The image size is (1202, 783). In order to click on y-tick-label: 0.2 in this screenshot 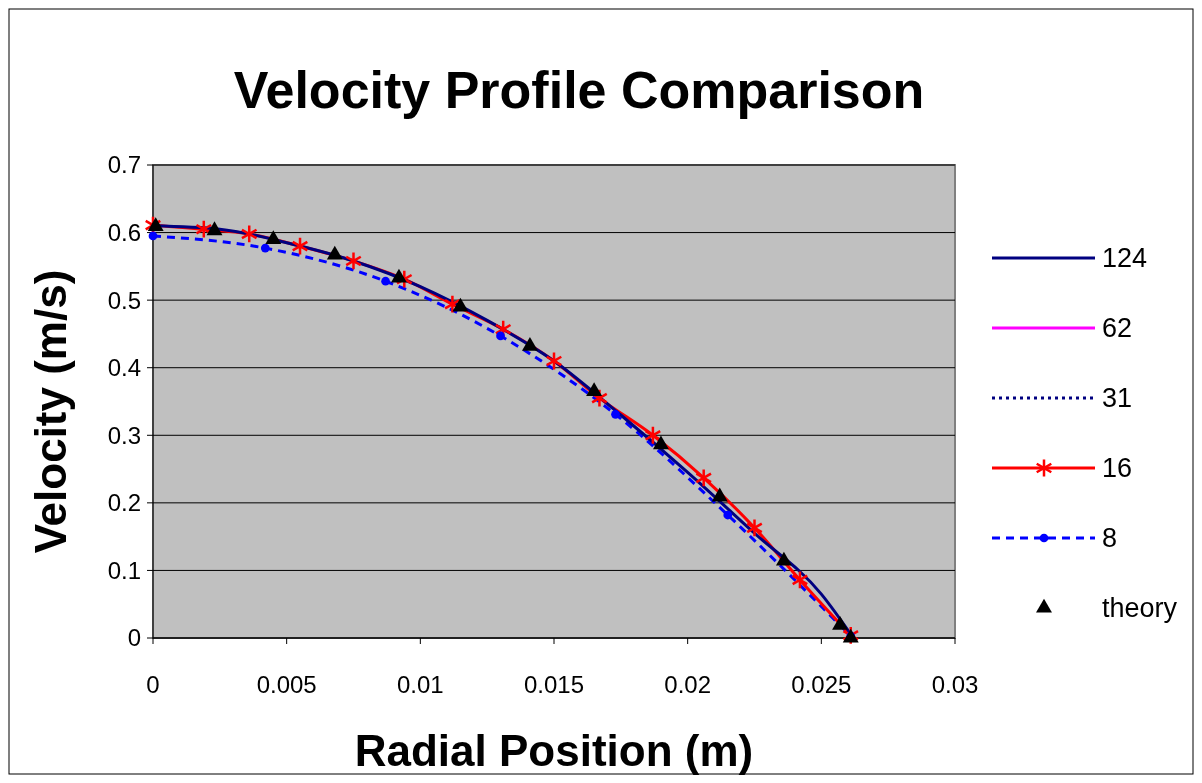, I will do `click(124, 503)`.